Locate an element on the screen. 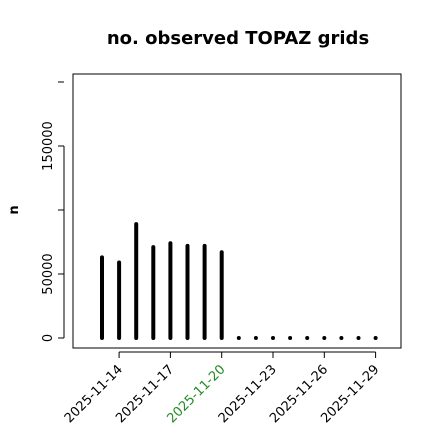 This screenshot has height=444, width=440. chart-title: no. observed TOPAZ grids is located at coordinates (238, 38).